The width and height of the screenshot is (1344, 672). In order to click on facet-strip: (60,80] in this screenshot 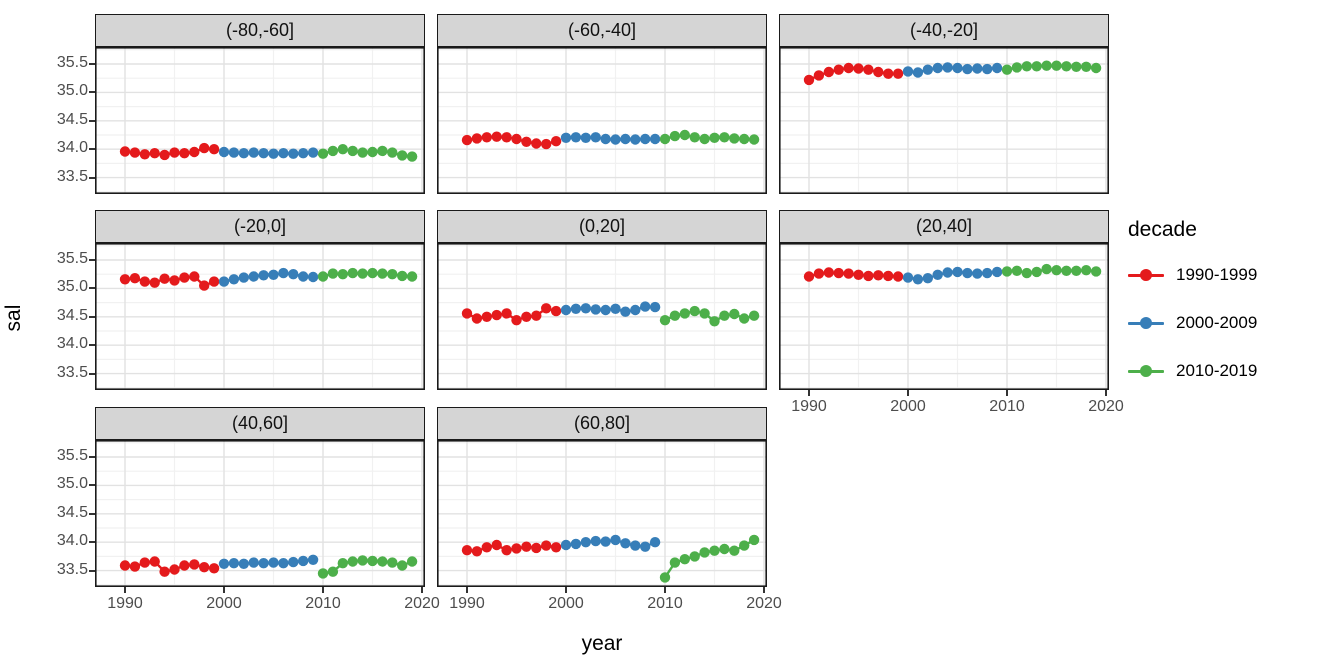, I will do `click(602, 423)`.